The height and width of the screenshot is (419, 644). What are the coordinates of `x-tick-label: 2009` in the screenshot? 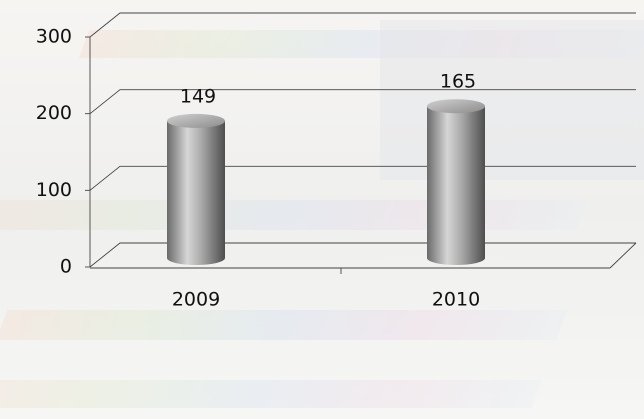 It's located at (196, 300).